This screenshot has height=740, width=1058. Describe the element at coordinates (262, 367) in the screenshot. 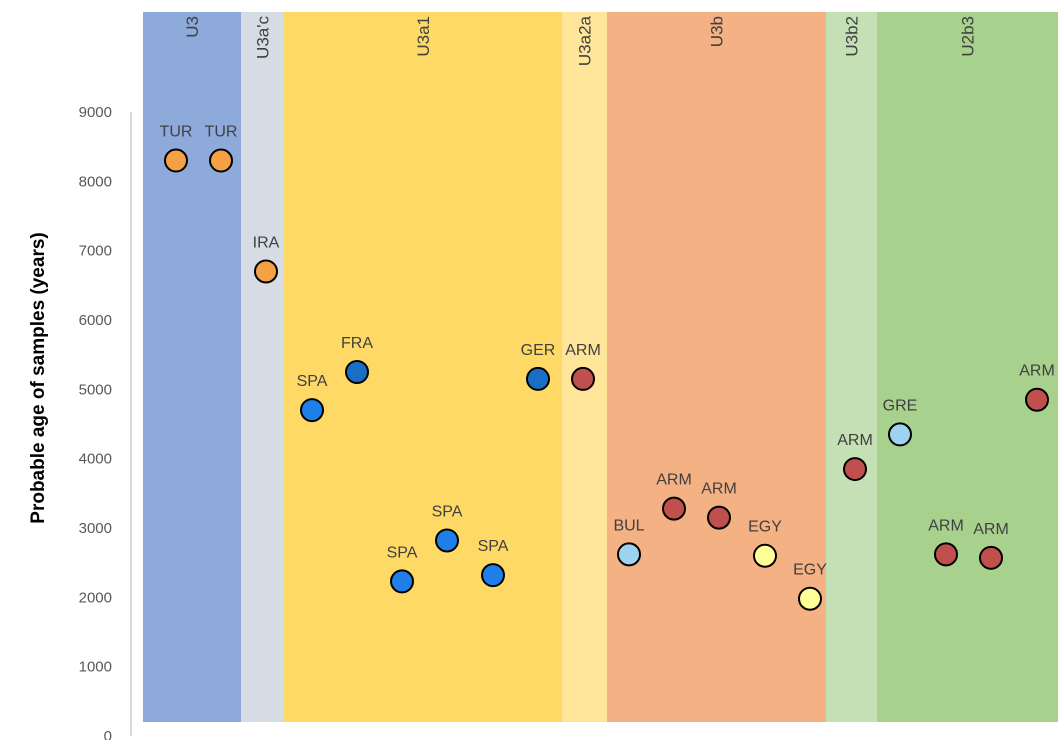

I see `band-u3ac` at that location.